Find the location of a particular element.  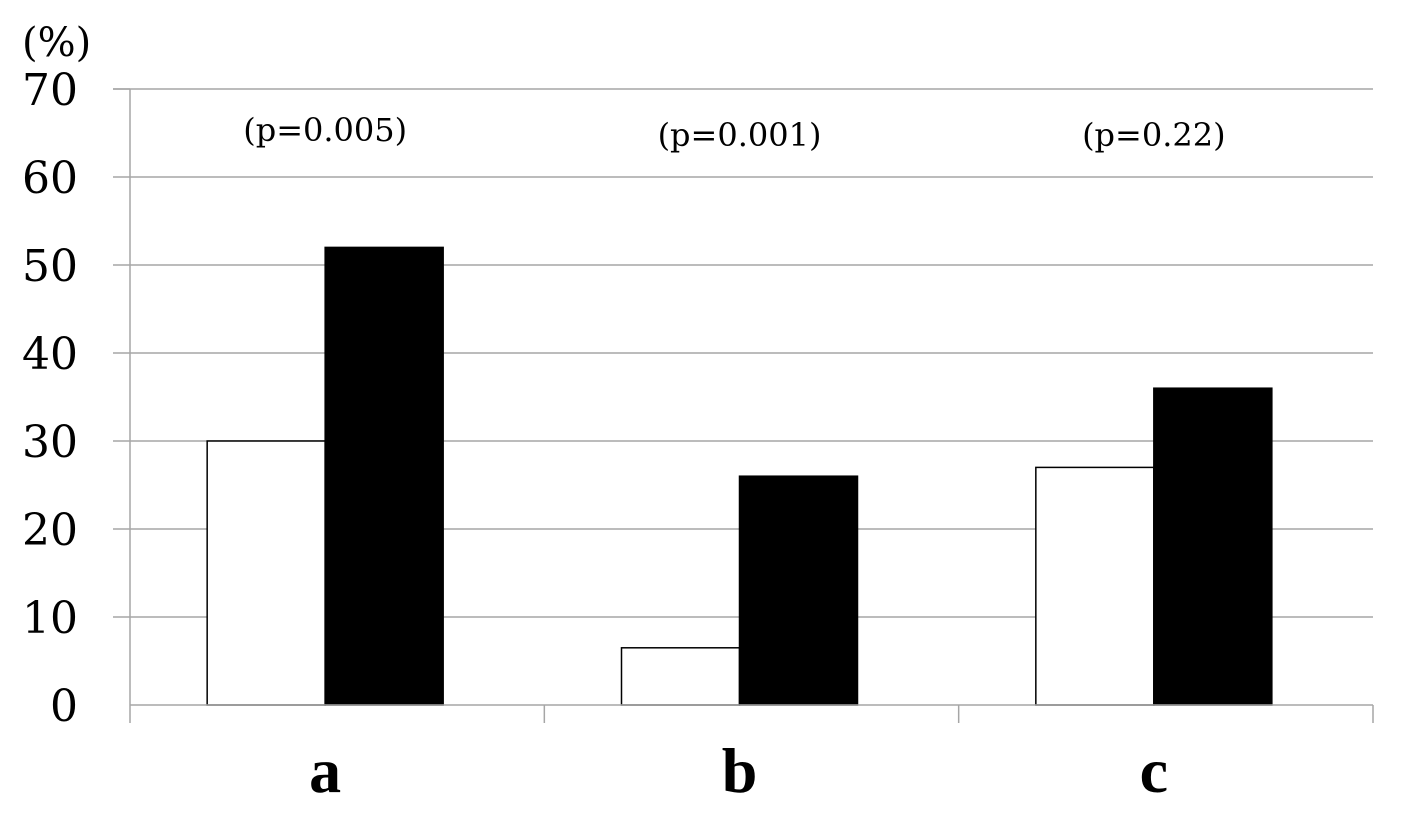

p-value-annotation: (p=0.22) is located at coordinates (1154, 135).